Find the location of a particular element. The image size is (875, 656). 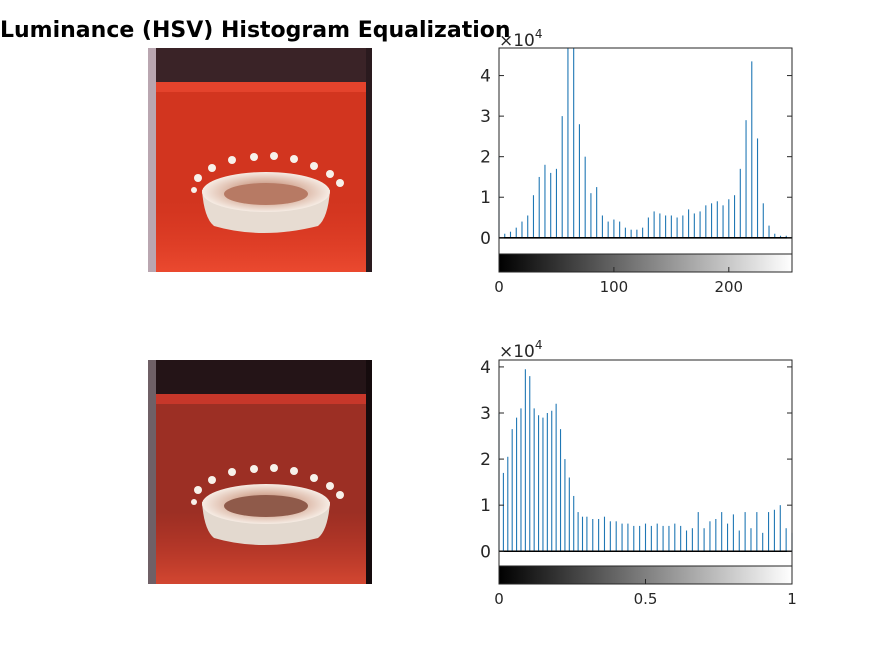

histogram-original: 0 1 2 3 4 ×10⁴ 0 100 200 is located at coordinates (636, 161).